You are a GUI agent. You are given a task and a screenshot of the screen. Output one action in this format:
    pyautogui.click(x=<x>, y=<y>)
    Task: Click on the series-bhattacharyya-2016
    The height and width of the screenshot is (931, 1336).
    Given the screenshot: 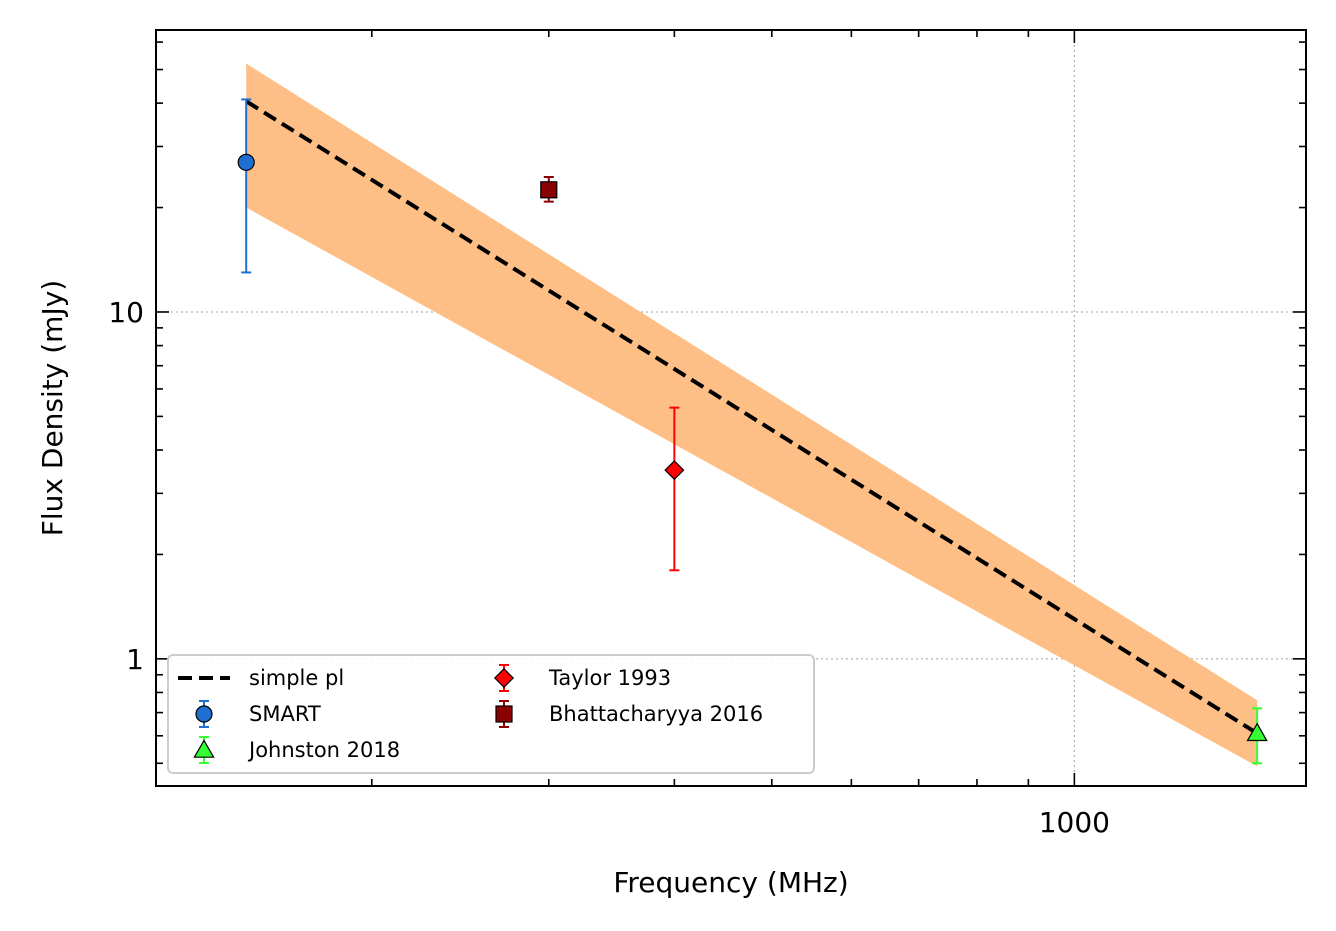 What is the action you would take?
    pyautogui.click(x=549, y=189)
    